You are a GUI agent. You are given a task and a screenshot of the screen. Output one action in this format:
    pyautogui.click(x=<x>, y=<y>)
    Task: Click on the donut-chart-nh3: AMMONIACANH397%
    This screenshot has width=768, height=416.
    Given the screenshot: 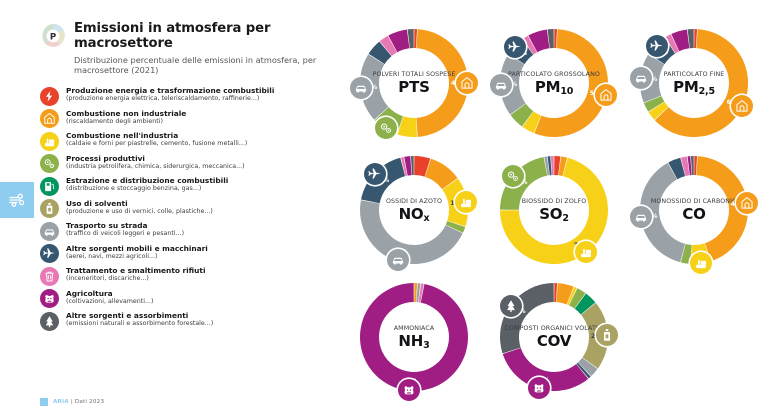 What is the action you would take?
    pyautogui.click(x=414, y=339)
    